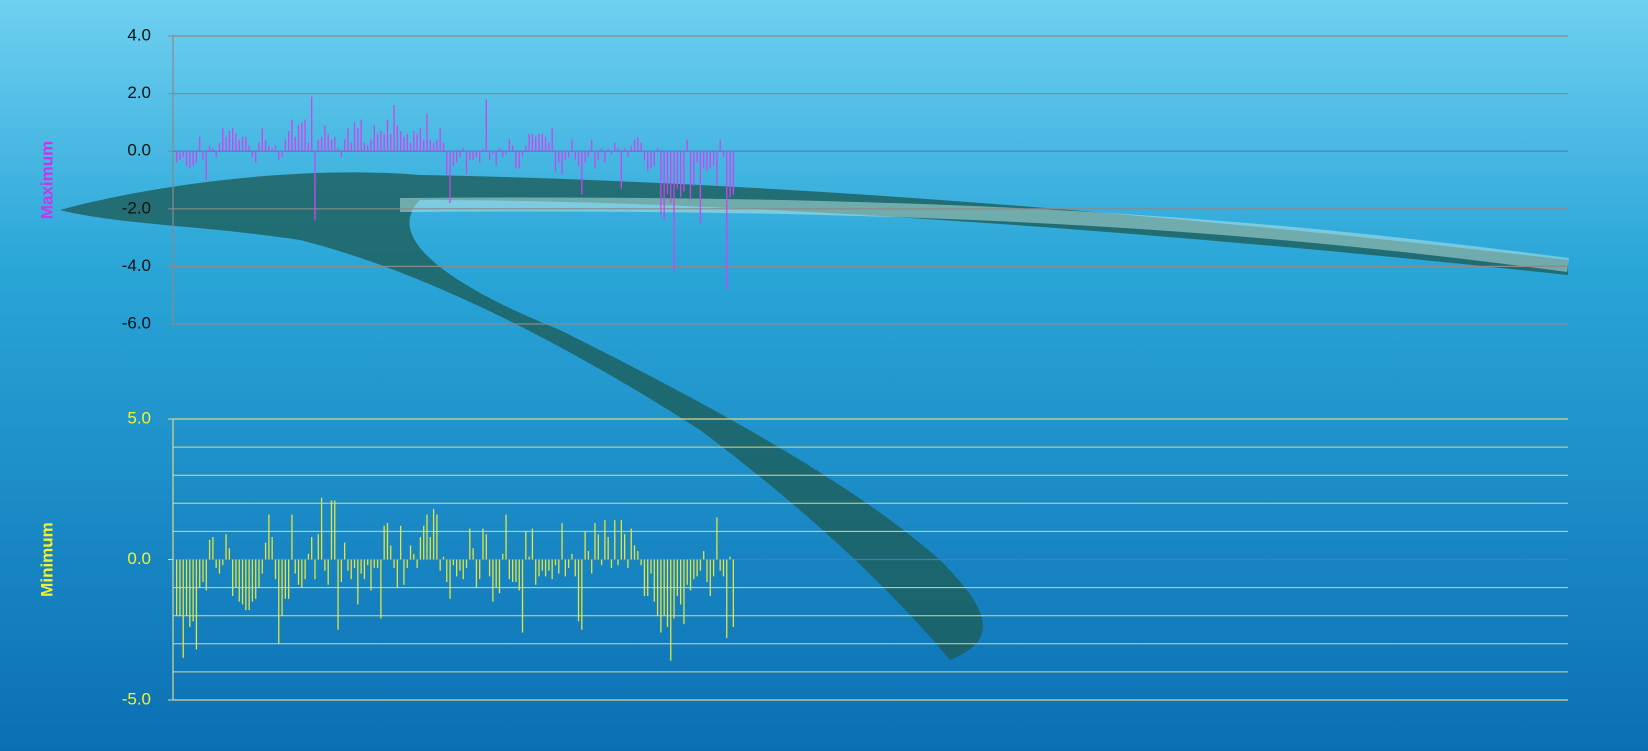 This screenshot has width=1648, height=751. Describe the element at coordinates (984, 234) in the screenshot. I see `sandbar` at that location.